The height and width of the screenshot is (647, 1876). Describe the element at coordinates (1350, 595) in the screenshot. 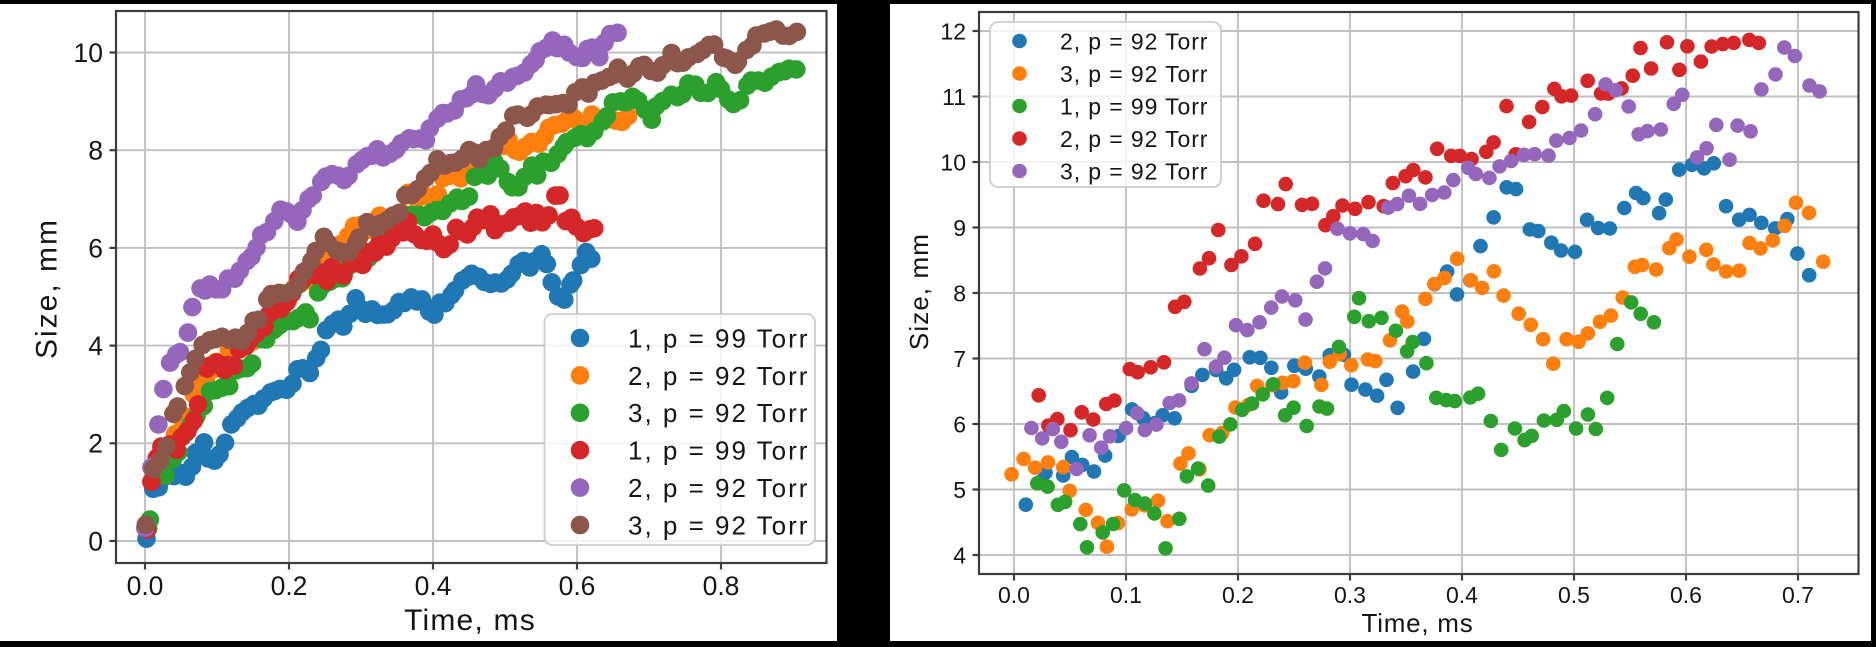

I see `svg-text: 0.3` at that location.